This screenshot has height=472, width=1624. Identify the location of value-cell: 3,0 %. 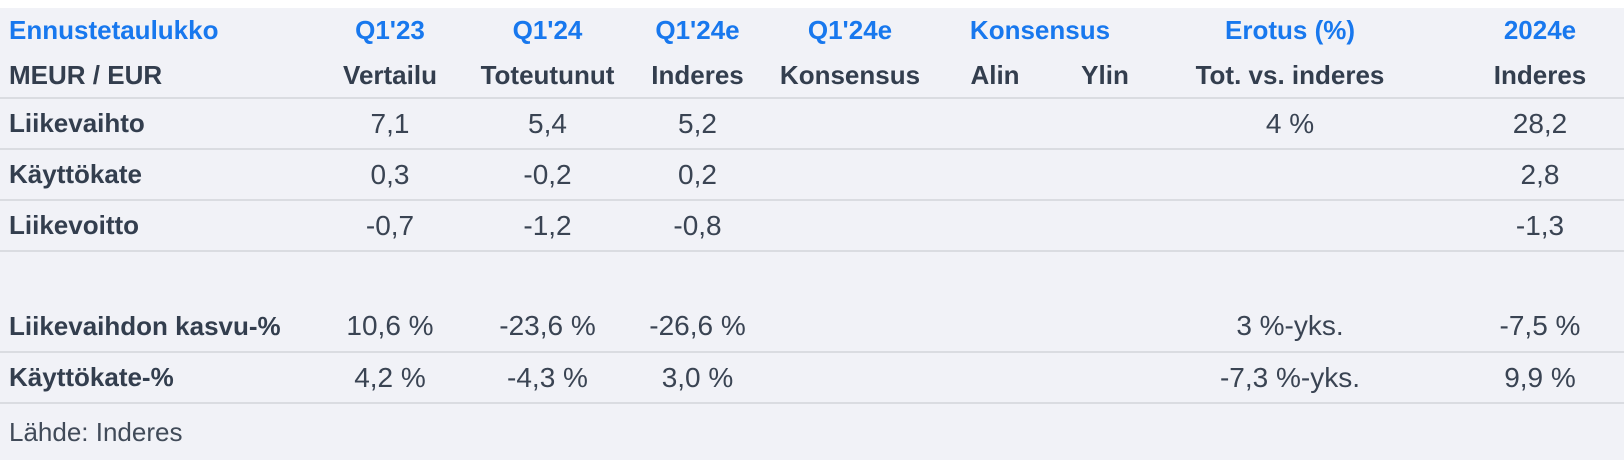
(697, 378).